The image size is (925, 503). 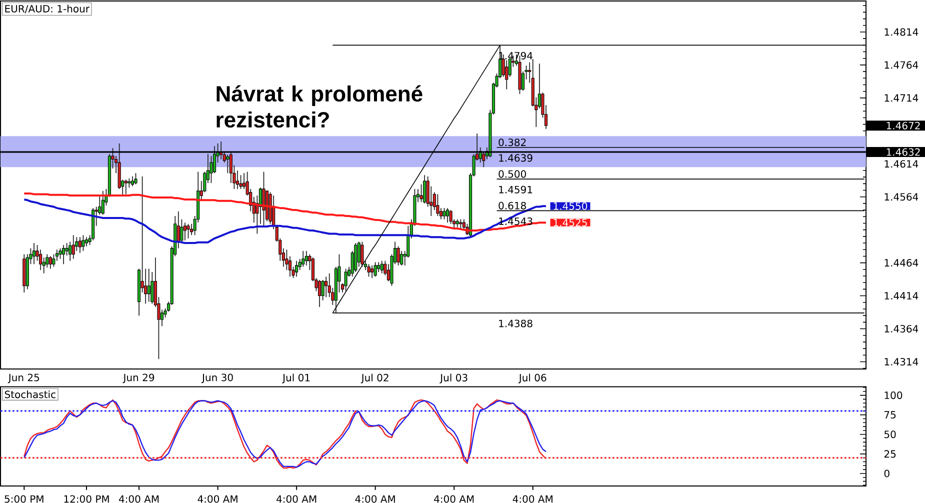 I want to click on y-tick-label: 1.4414, so click(x=901, y=296).